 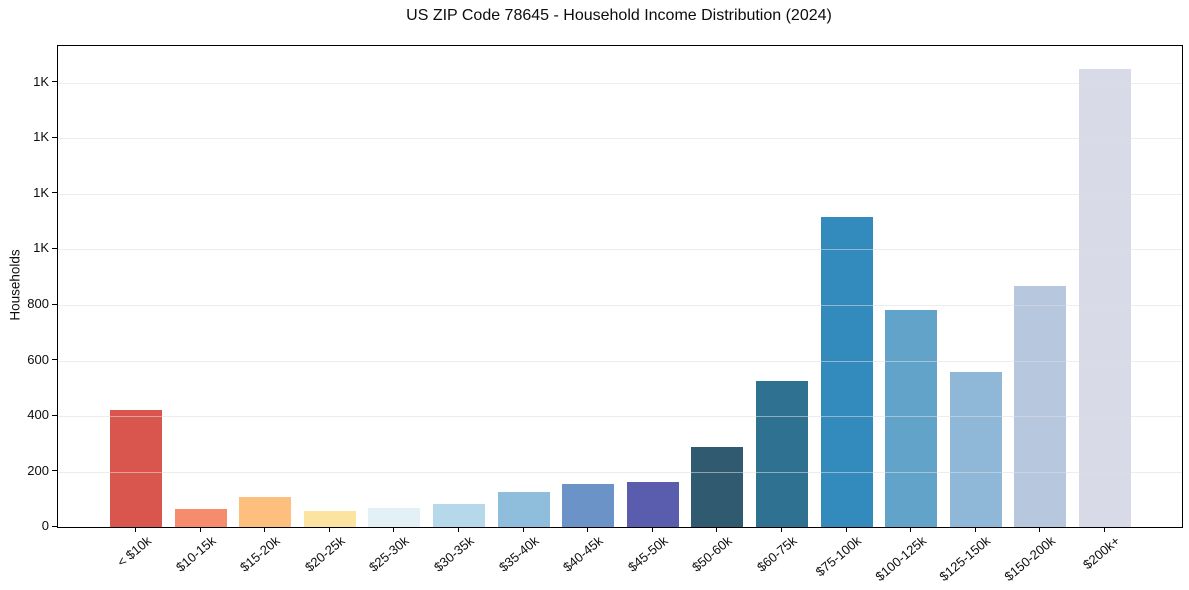 What do you see at coordinates (1030, 558) in the screenshot?
I see `x-tick-label: $150-200k` at bounding box center [1030, 558].